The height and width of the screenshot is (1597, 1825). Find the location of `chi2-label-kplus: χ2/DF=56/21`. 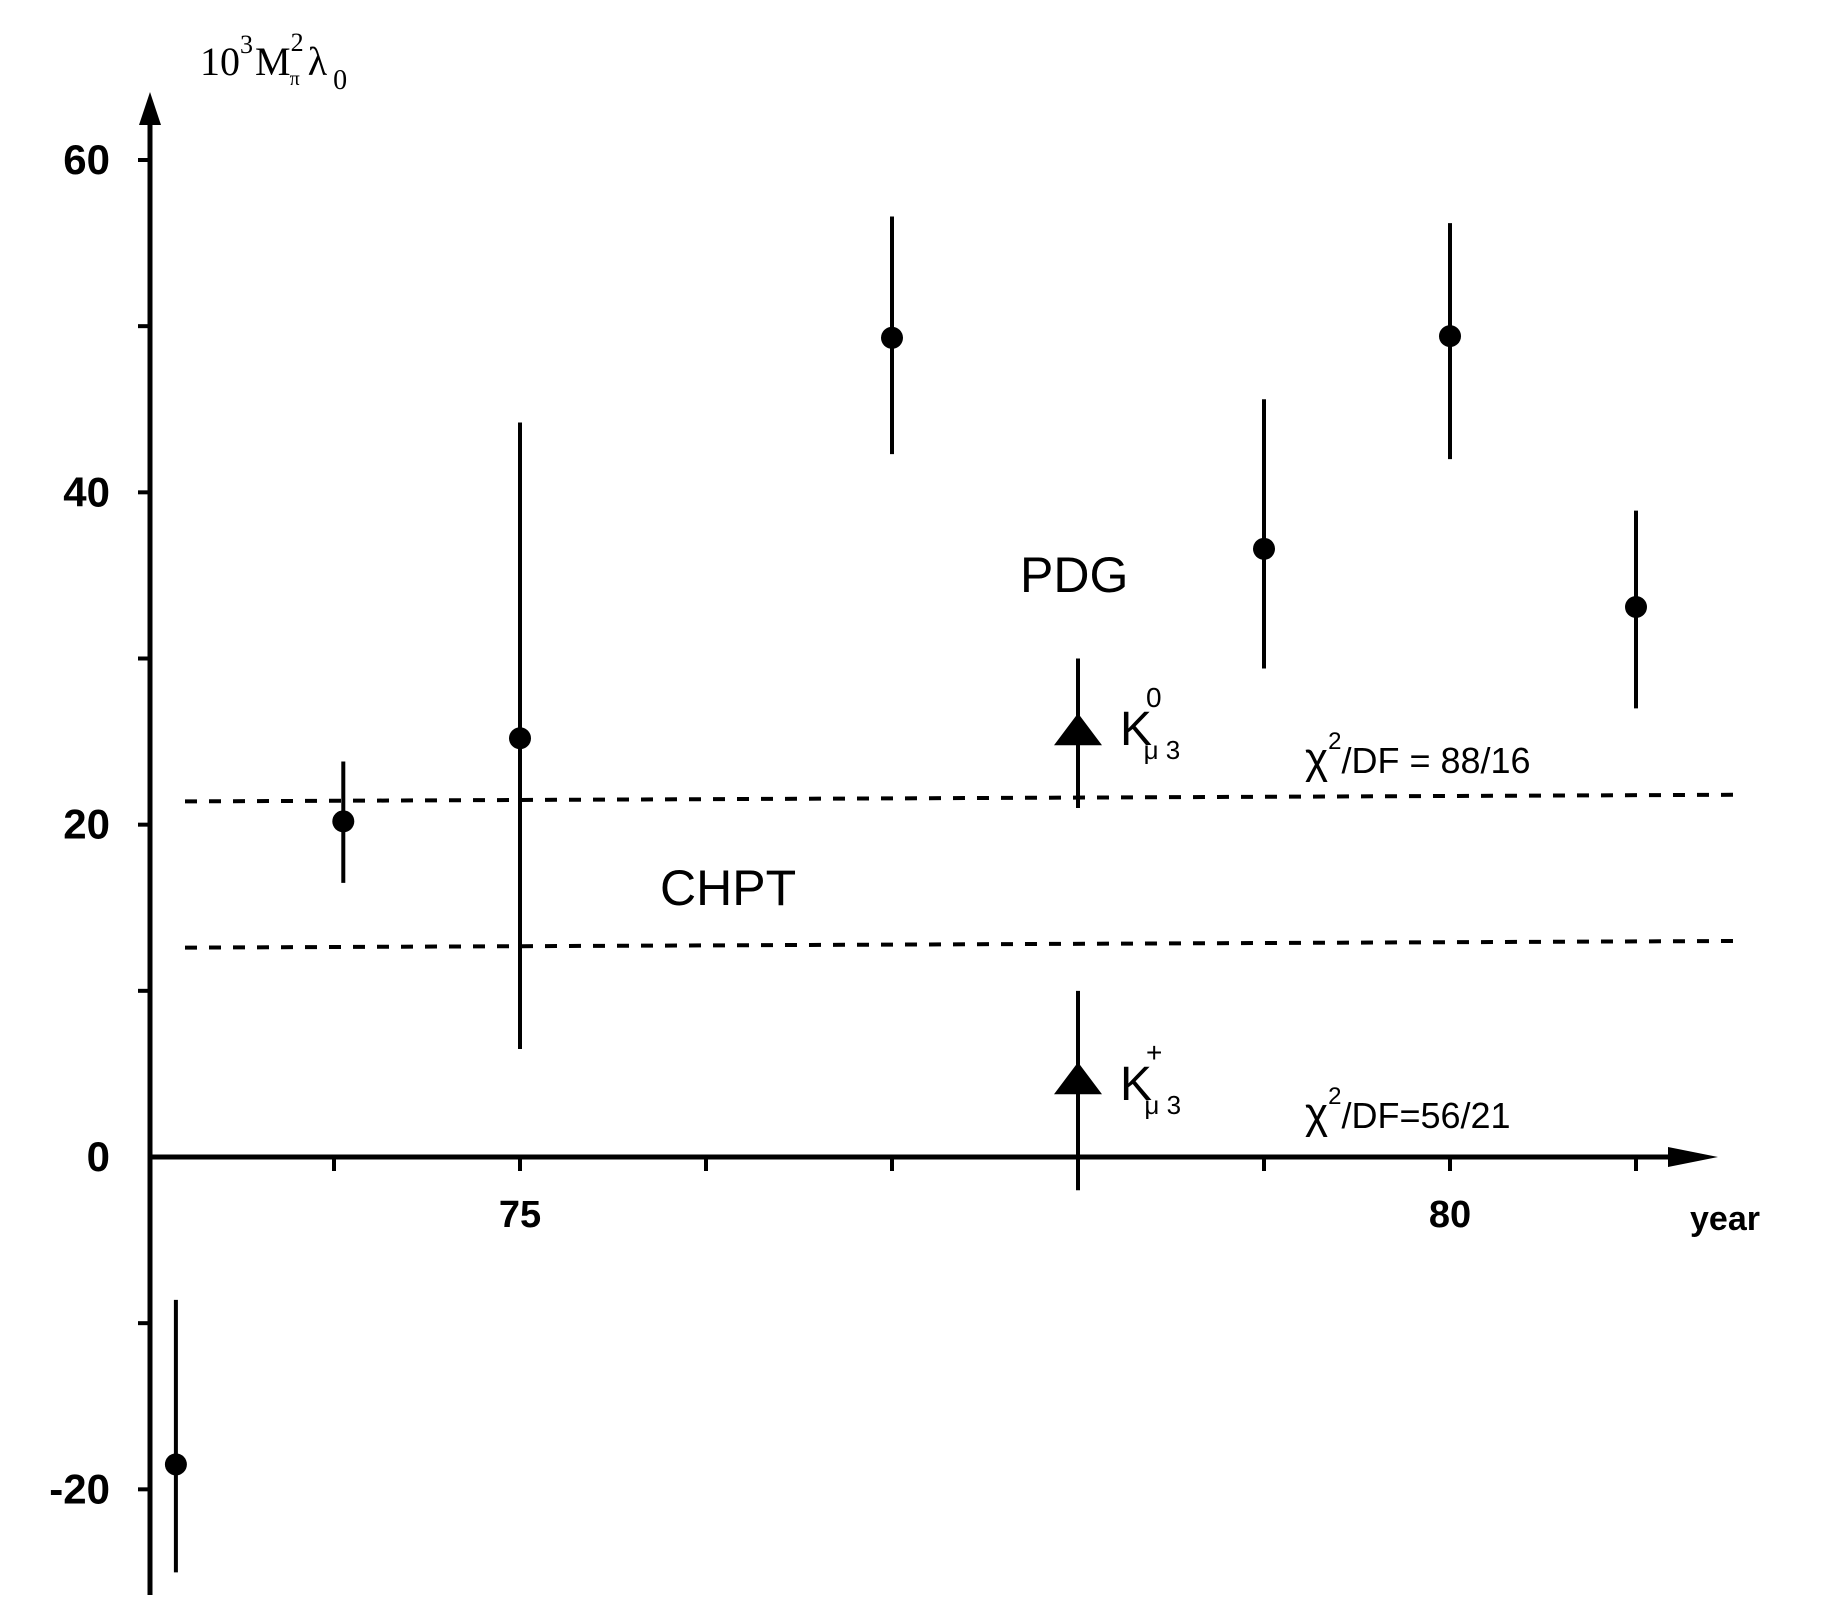

chi2-label-kplus: χ2/DF=56/21 is located at coordinates (1408, 1110).